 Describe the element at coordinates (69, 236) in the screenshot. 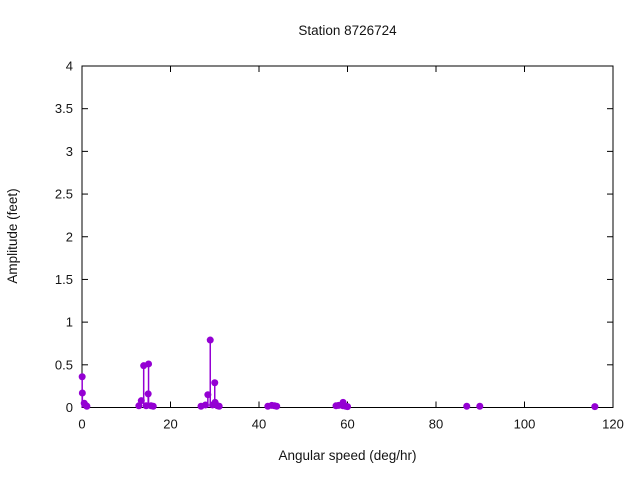

I see `y-tick-label: 2` at that location.